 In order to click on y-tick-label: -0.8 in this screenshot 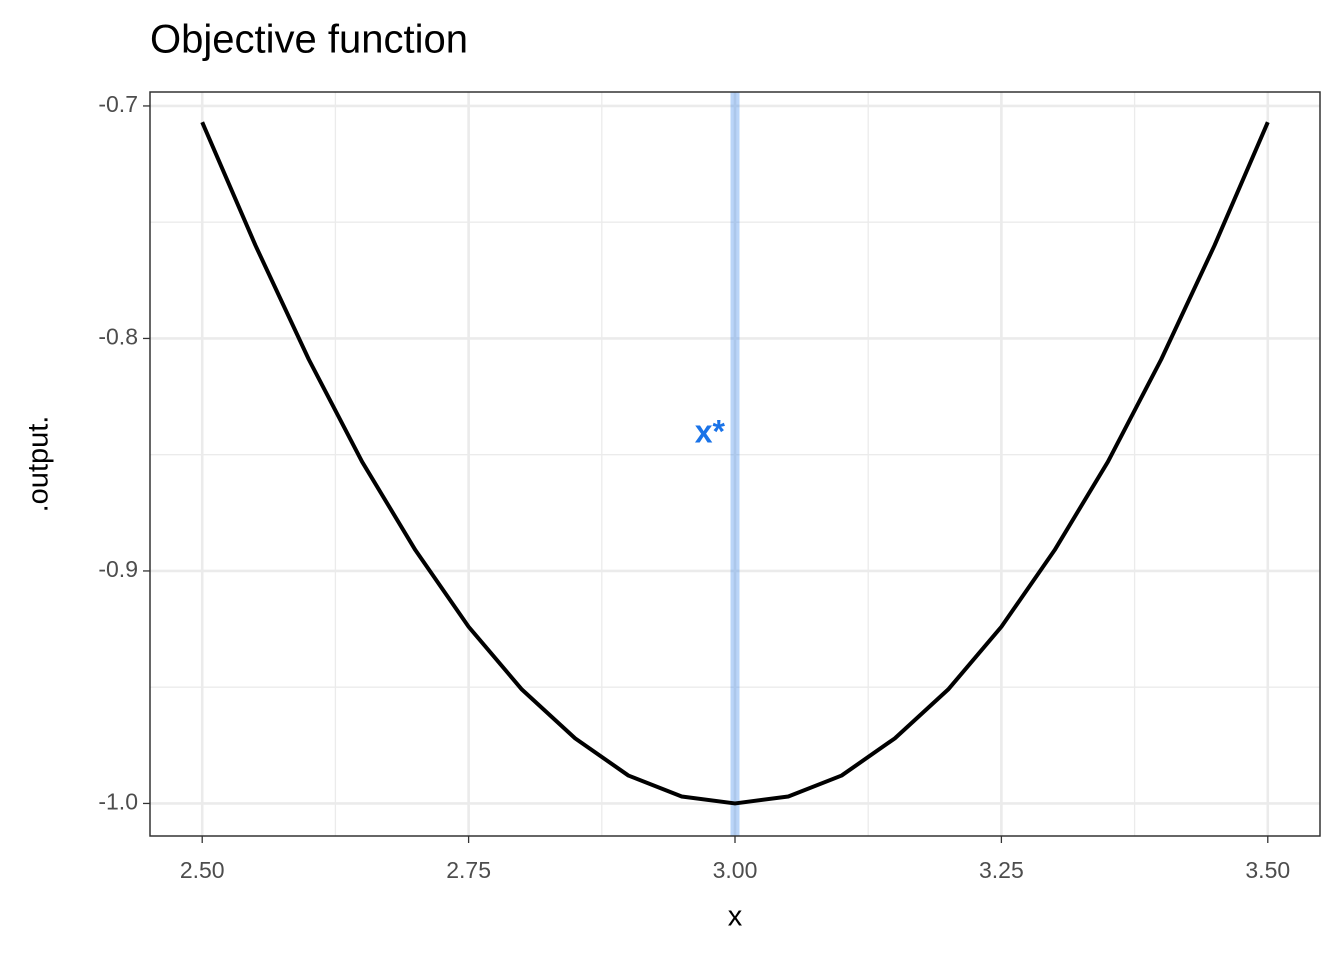, I will do `click(118, 337)`.